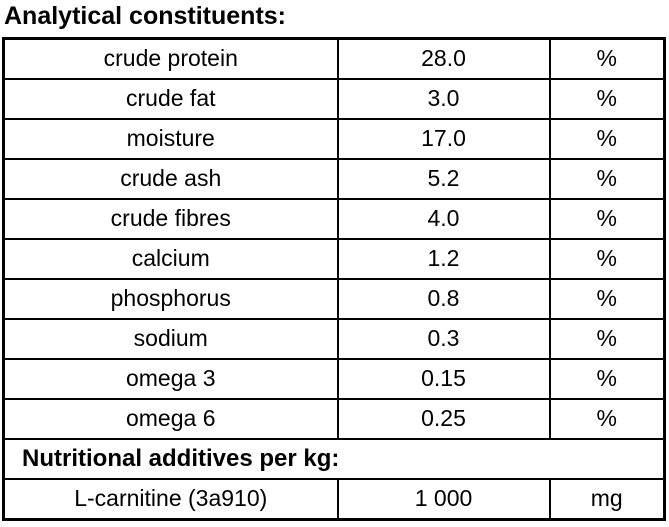 The height and width of the screenshot is (527, 669). What do you see at coordinates (443, 58) in the screenshot?
I see `constituent-value-cell: 28.0` at bounding box center [443, 58].